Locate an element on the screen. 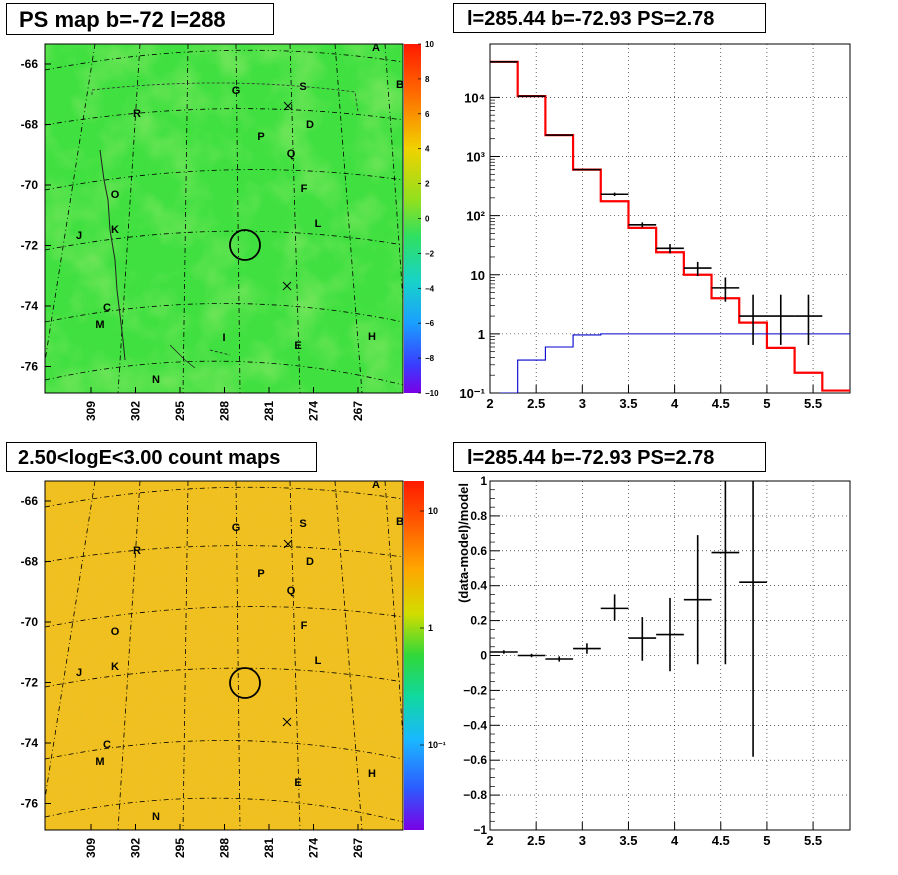  y-tick-label: −1 is located at coordinates (480, 830).